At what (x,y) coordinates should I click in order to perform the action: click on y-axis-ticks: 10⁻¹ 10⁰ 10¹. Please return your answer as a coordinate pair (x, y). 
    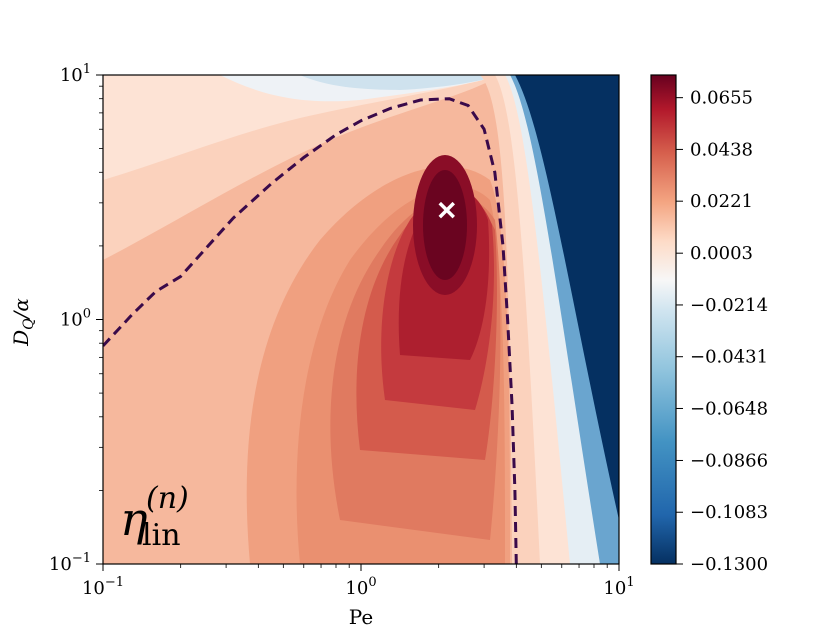
    Looking at the image, I should click on (76, 318).